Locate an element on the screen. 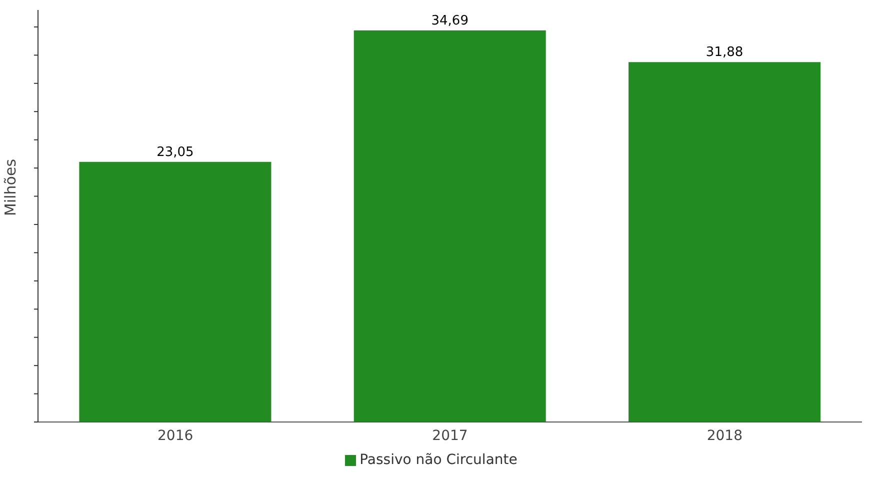  data-label: 34,69 is located at coordinates (449, 20).